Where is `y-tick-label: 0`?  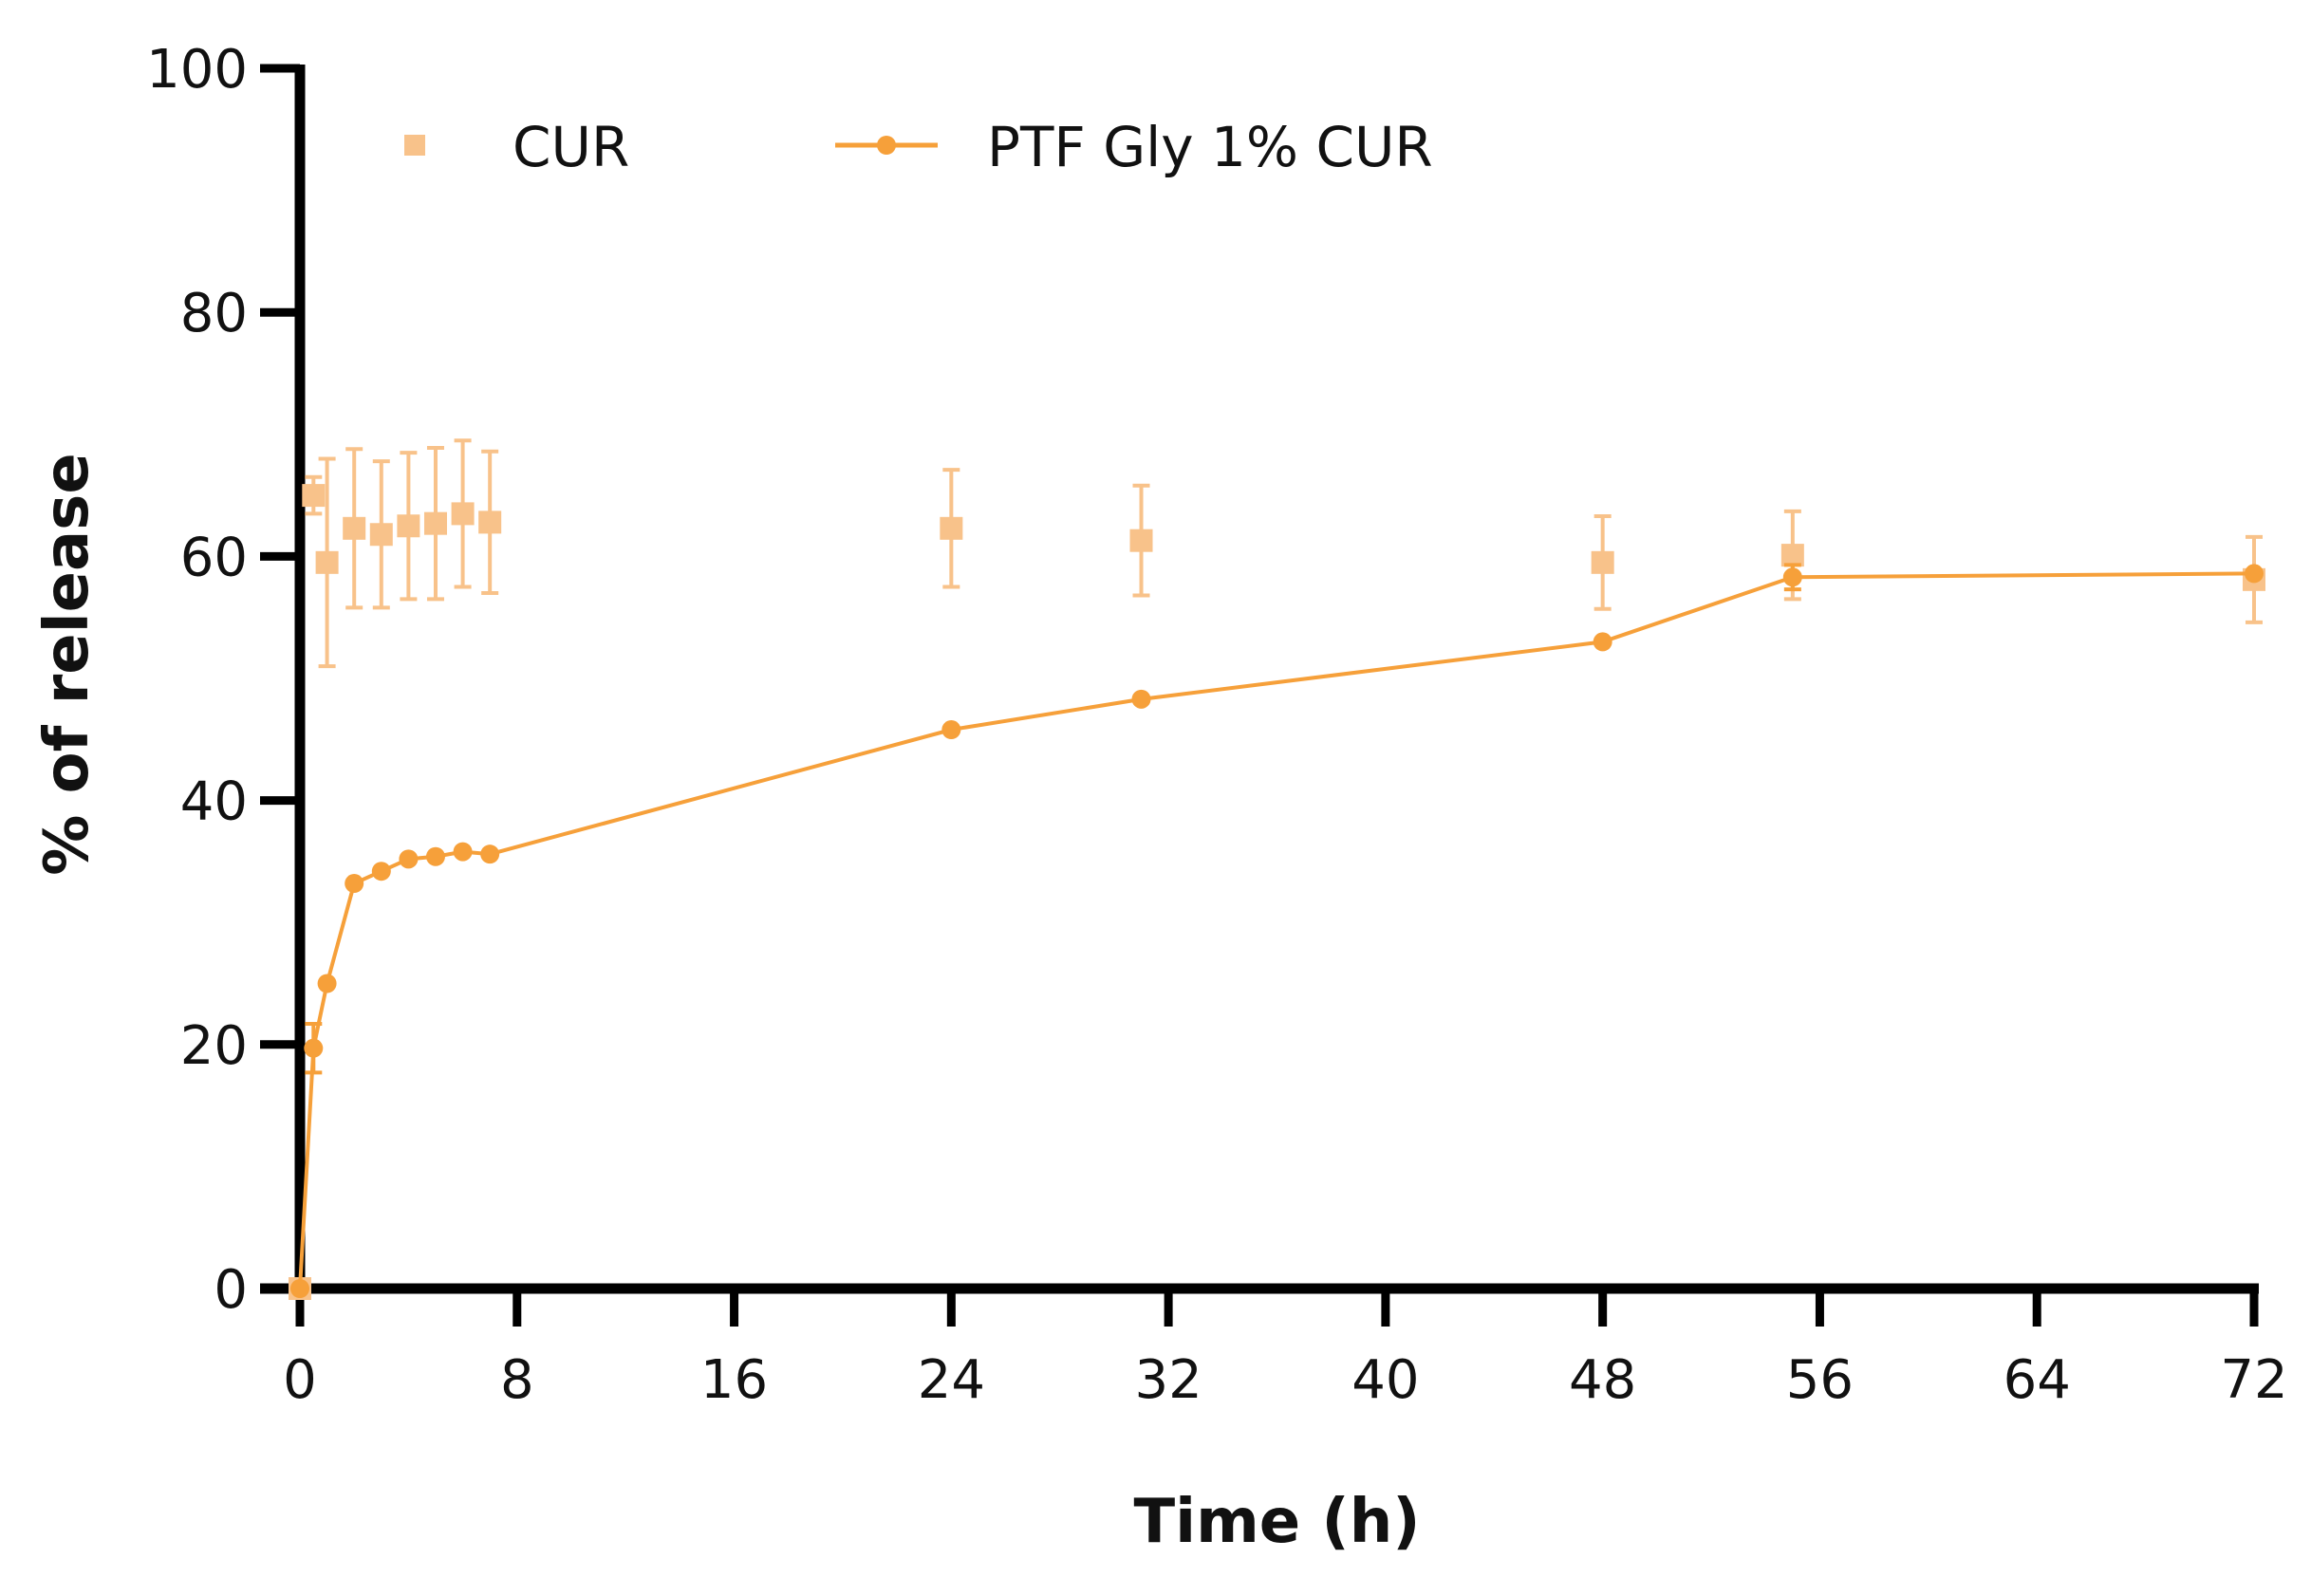 y-tick-label: 0 is located at coordinates (231, 1290).